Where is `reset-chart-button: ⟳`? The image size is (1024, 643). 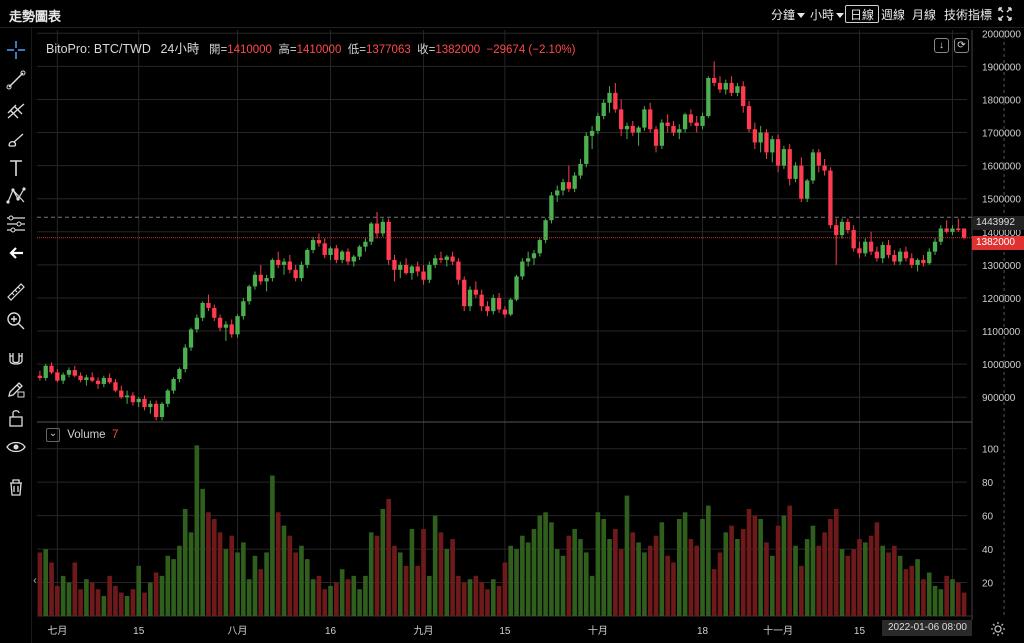 reset-chart-button: ⟳ is located at coordinates (961, 45).